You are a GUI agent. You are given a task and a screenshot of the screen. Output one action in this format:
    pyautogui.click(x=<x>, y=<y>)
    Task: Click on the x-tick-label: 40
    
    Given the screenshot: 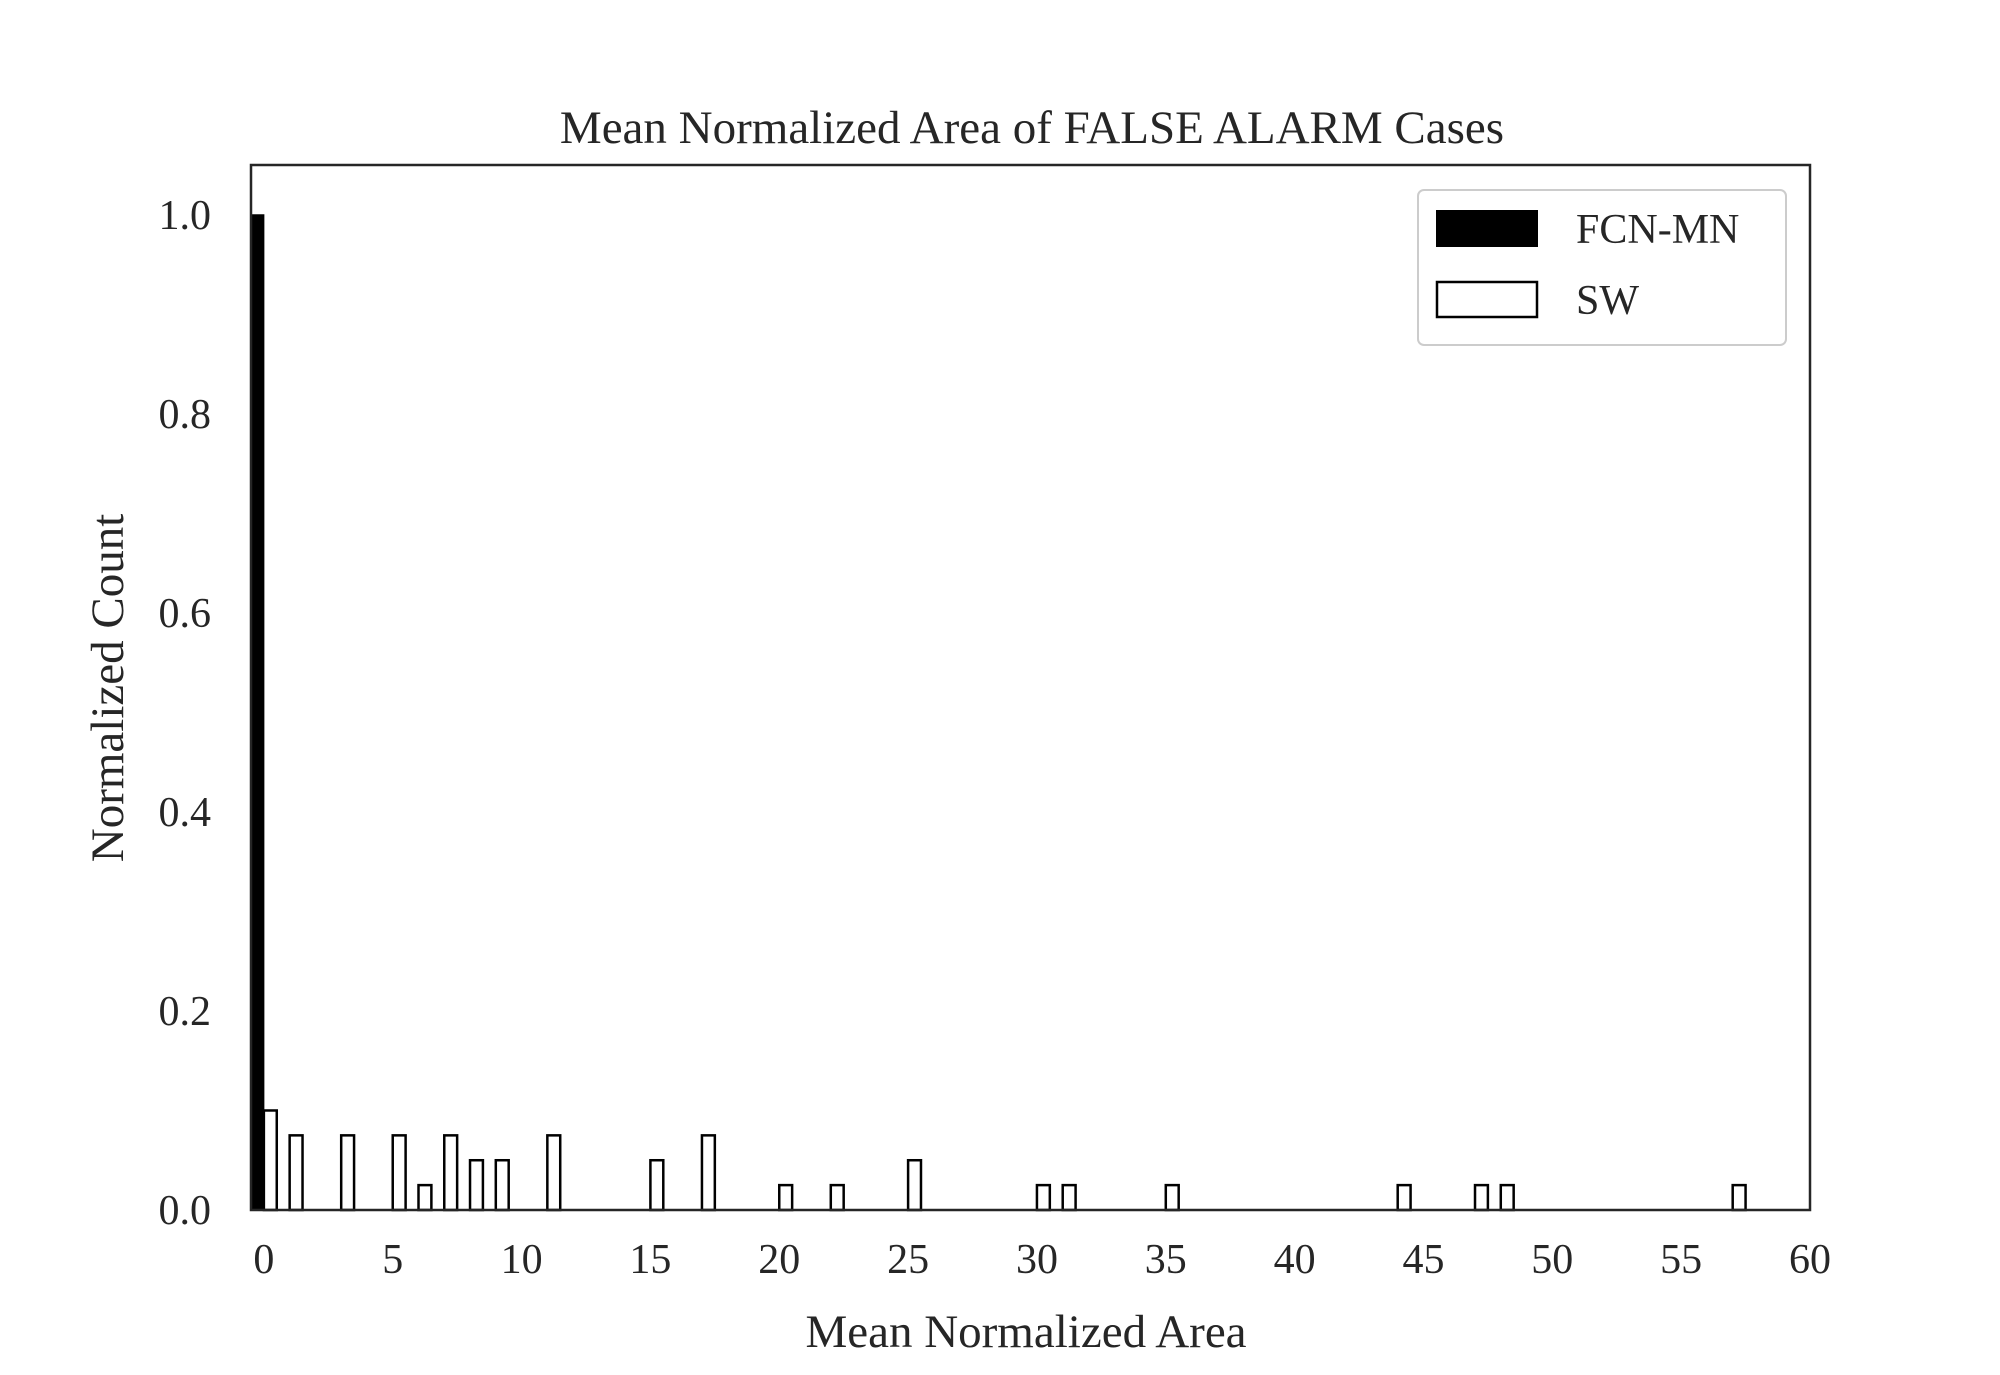 What is the action you would take?
    pyautogui.click(x=1295, y=1260)
    